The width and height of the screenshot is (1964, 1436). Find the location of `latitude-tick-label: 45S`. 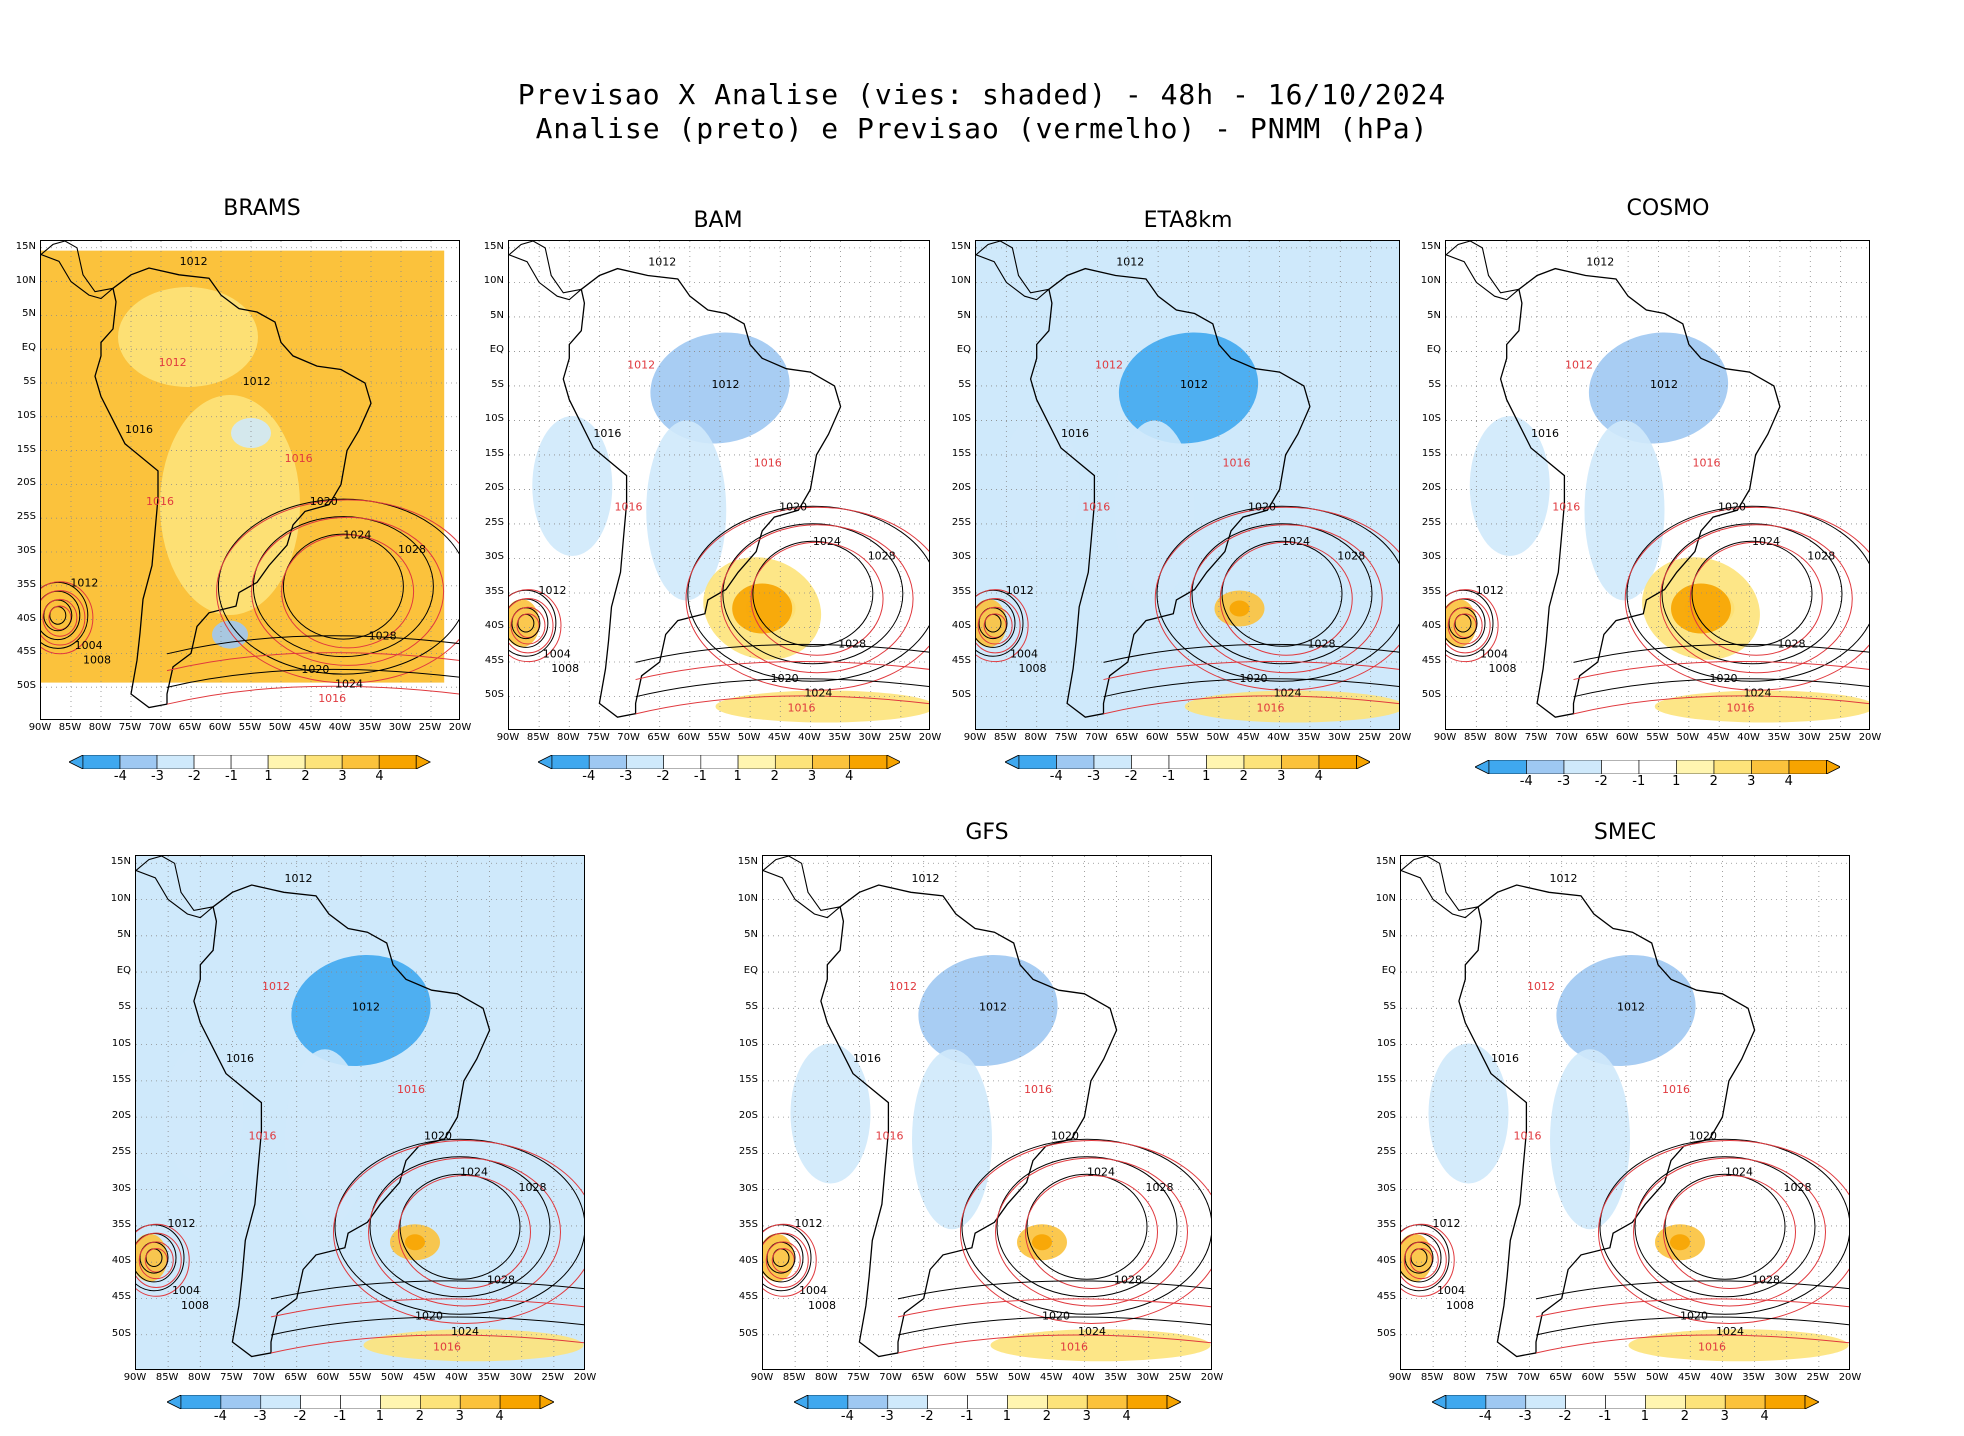

latitude-tick-label: 45S is located at coordinates (748, 1297).